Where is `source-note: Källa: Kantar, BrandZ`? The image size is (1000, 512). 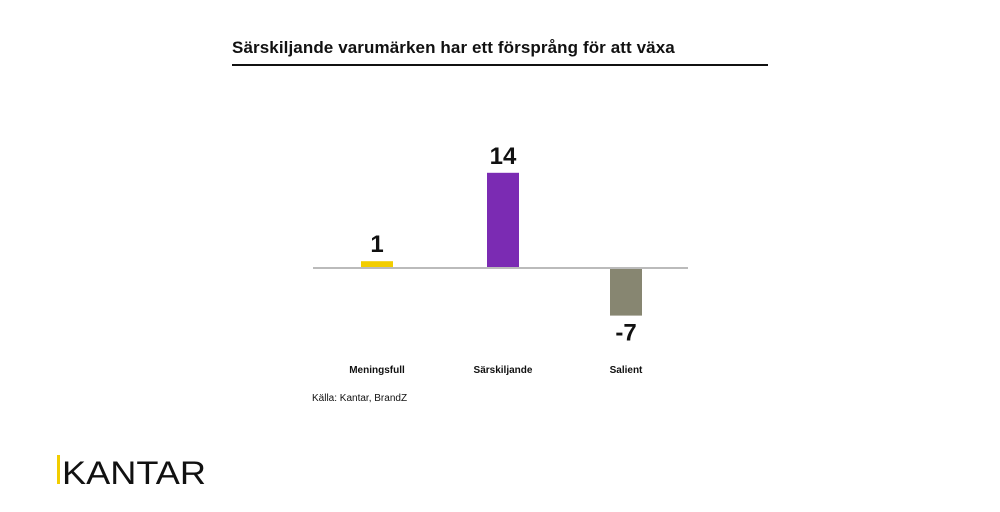
source-note: Källa: Kantar, BrandZ is located at coordinates (360, 398).